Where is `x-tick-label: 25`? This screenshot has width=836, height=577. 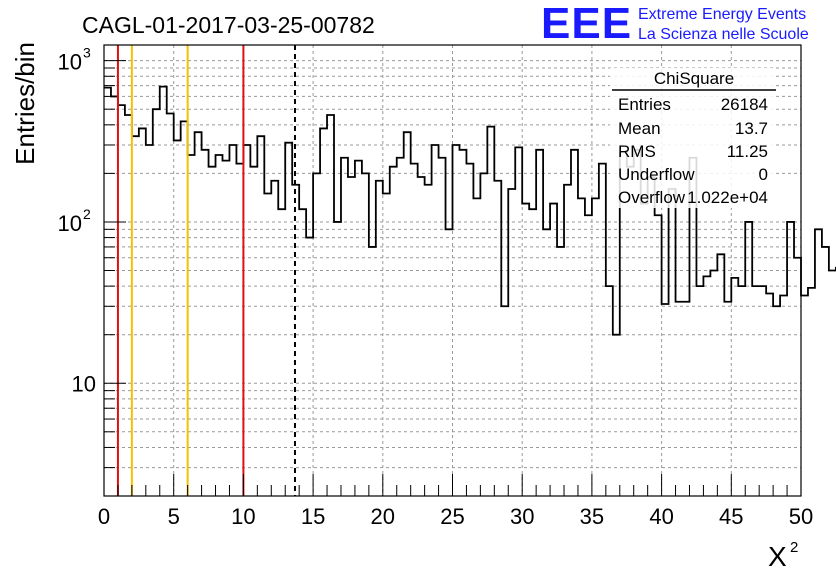
x-tick-label: 25 is located at coordinates (452, 516).